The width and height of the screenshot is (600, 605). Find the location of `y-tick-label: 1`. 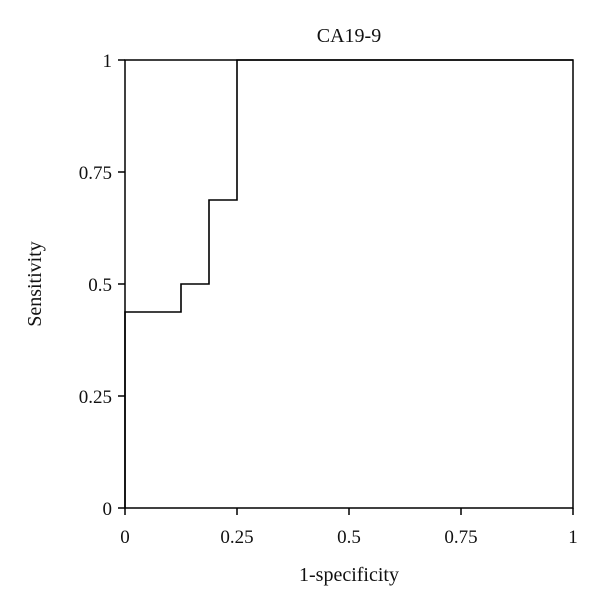

y-tick-label: 1 is located at coordinates (108, 61).